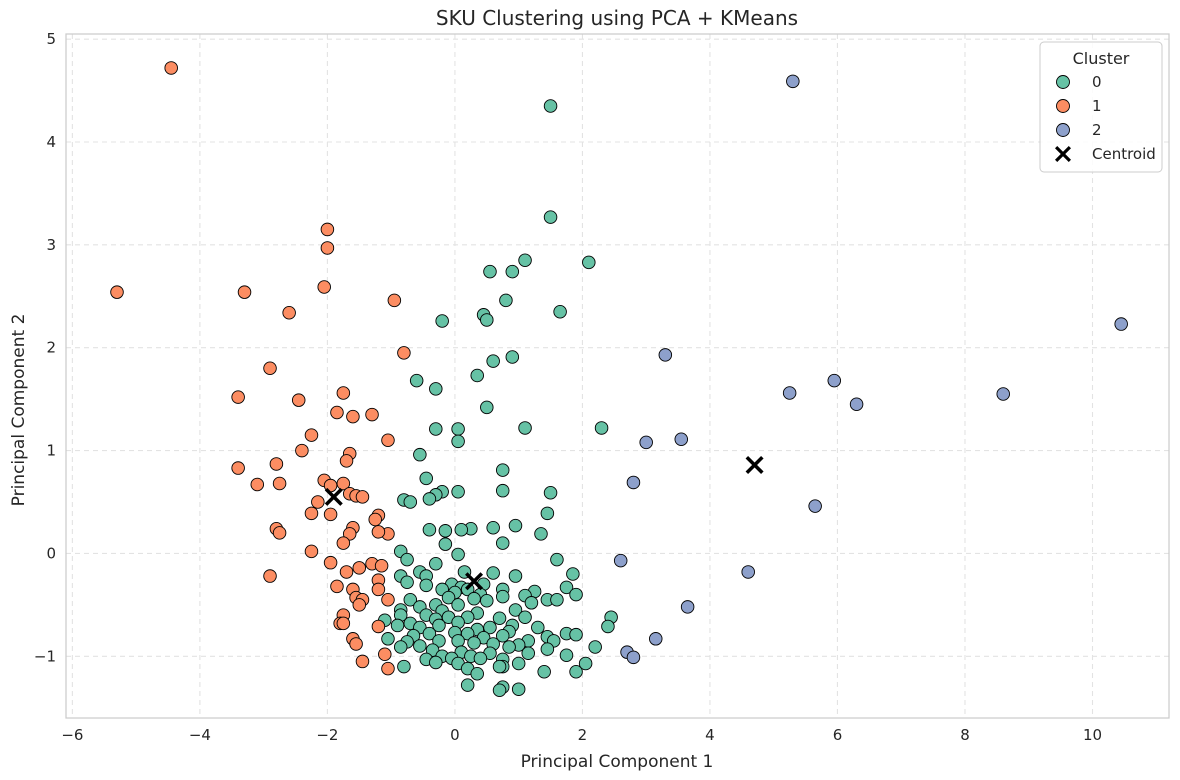 This screenshot has width=1180, height=780. Describe the element at coordinates (1101, 58) in the screenshot. I see `legend-title: Cluster` at that location.